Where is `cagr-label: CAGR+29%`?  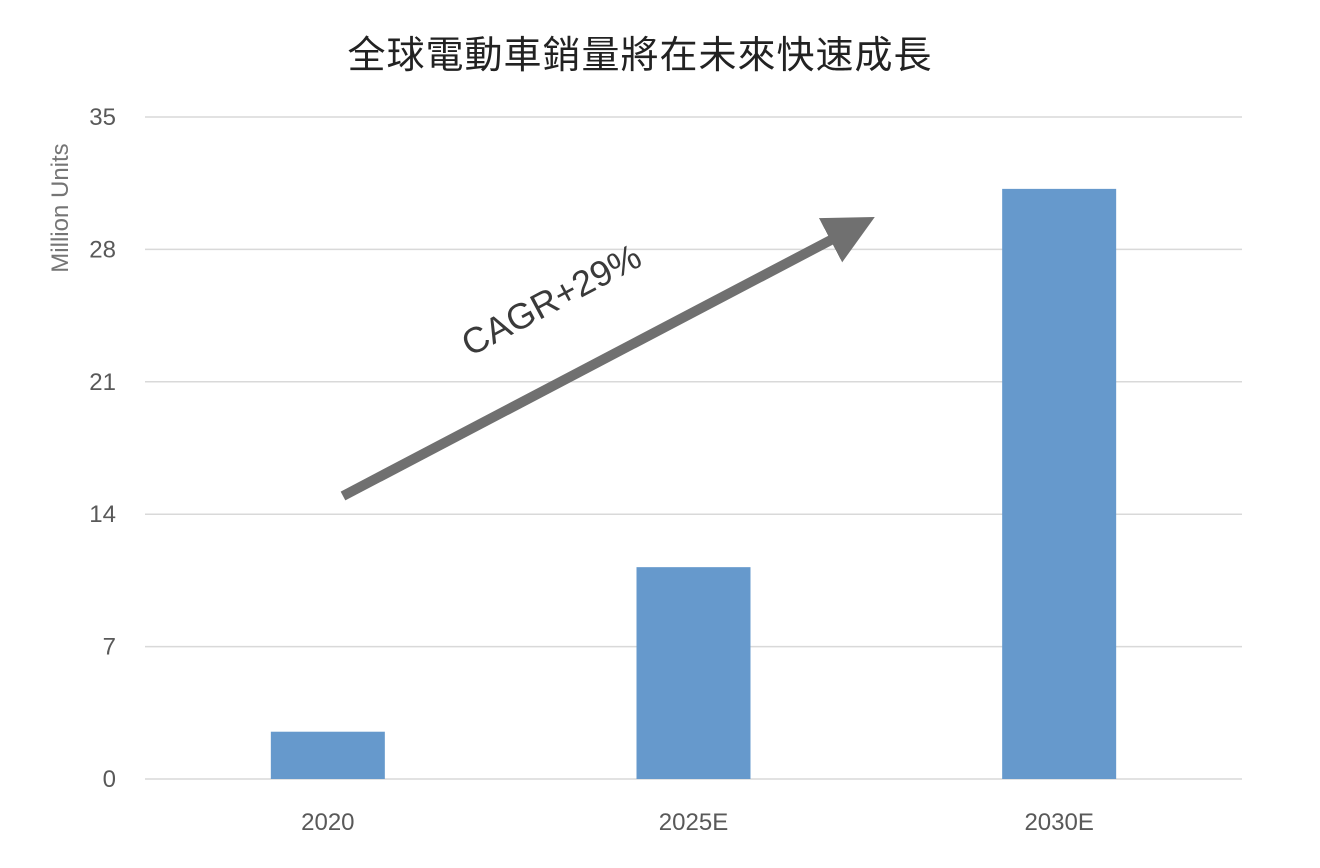
cagr-label: CAGR+29% is located at coordinates (551, 299).